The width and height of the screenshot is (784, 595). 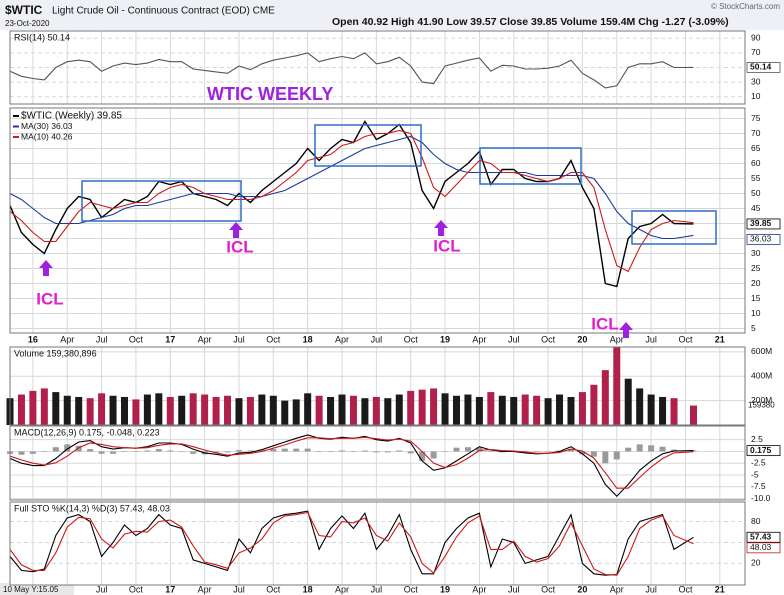 I want to click on y-tick-label: 2.5, so click(x=757, y=439).